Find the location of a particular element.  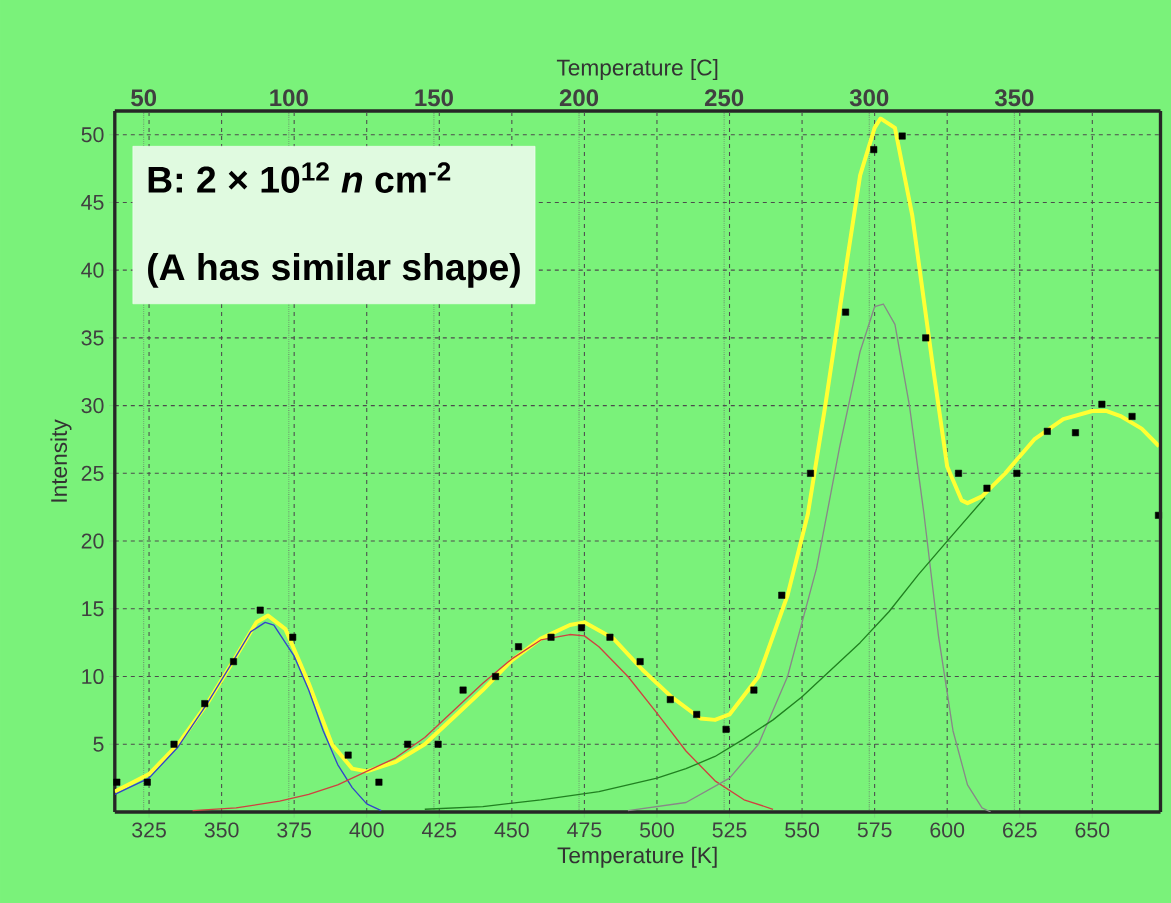

x2-tick-label: 150 is located at coordinates (434, 98).